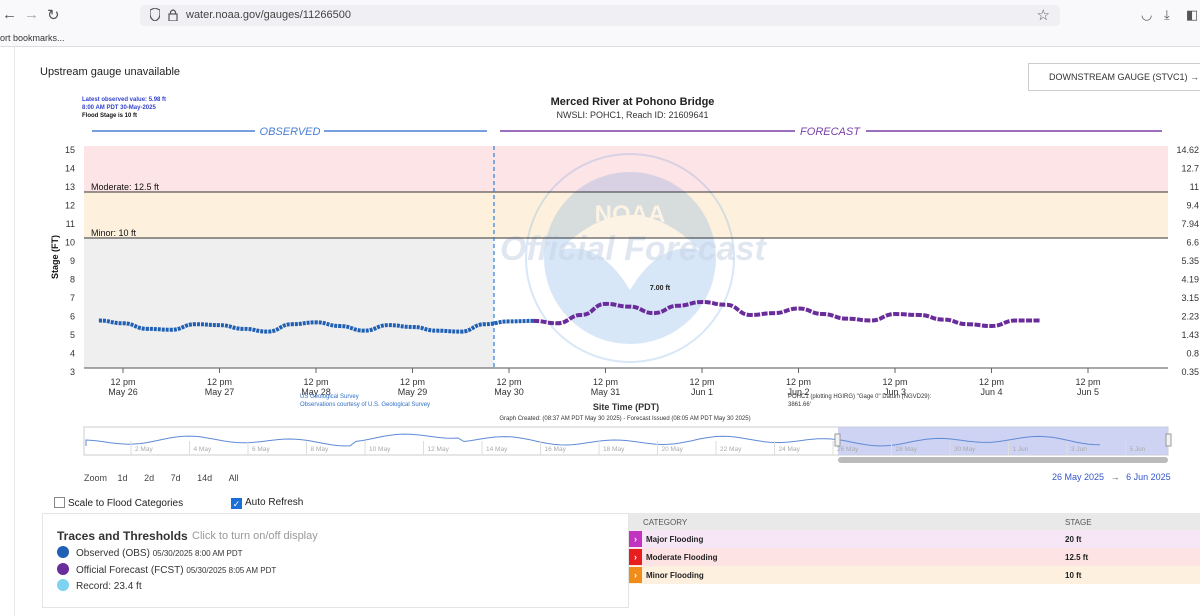 The height and width of the screenshot is (616, 1200). I want to click on table-header: CATEGORY STAGE, so click(914, 521).